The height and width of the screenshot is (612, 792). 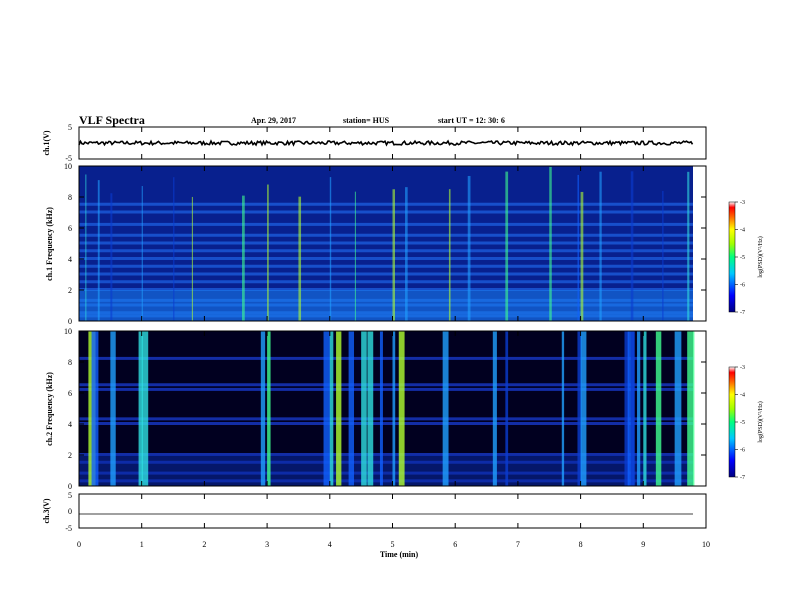 What do you see at coordinates (392, 511) in the screenshot?
I see `ch3-waveform-frame` at bounding box center [392, 511].